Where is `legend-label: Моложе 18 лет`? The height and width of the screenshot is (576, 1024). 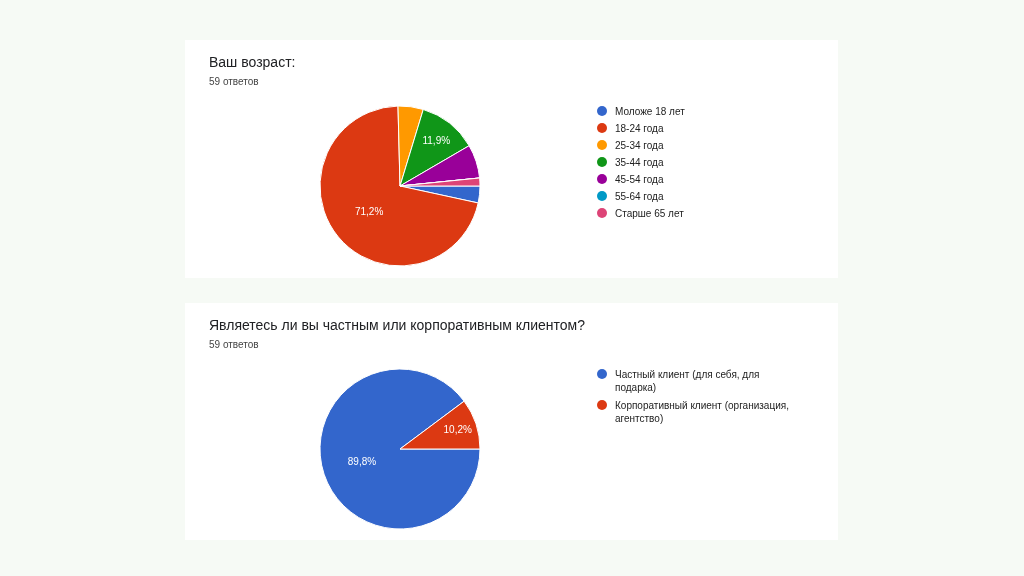 legend-label: Моложе 18 лет is located at coordinates (650, 111).